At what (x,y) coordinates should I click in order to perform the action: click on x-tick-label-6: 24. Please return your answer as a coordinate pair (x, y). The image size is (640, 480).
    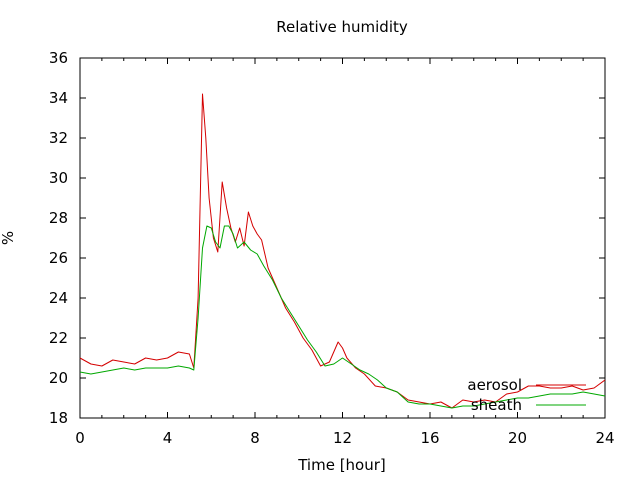
    Looking at the image, I should click on (604, 438).